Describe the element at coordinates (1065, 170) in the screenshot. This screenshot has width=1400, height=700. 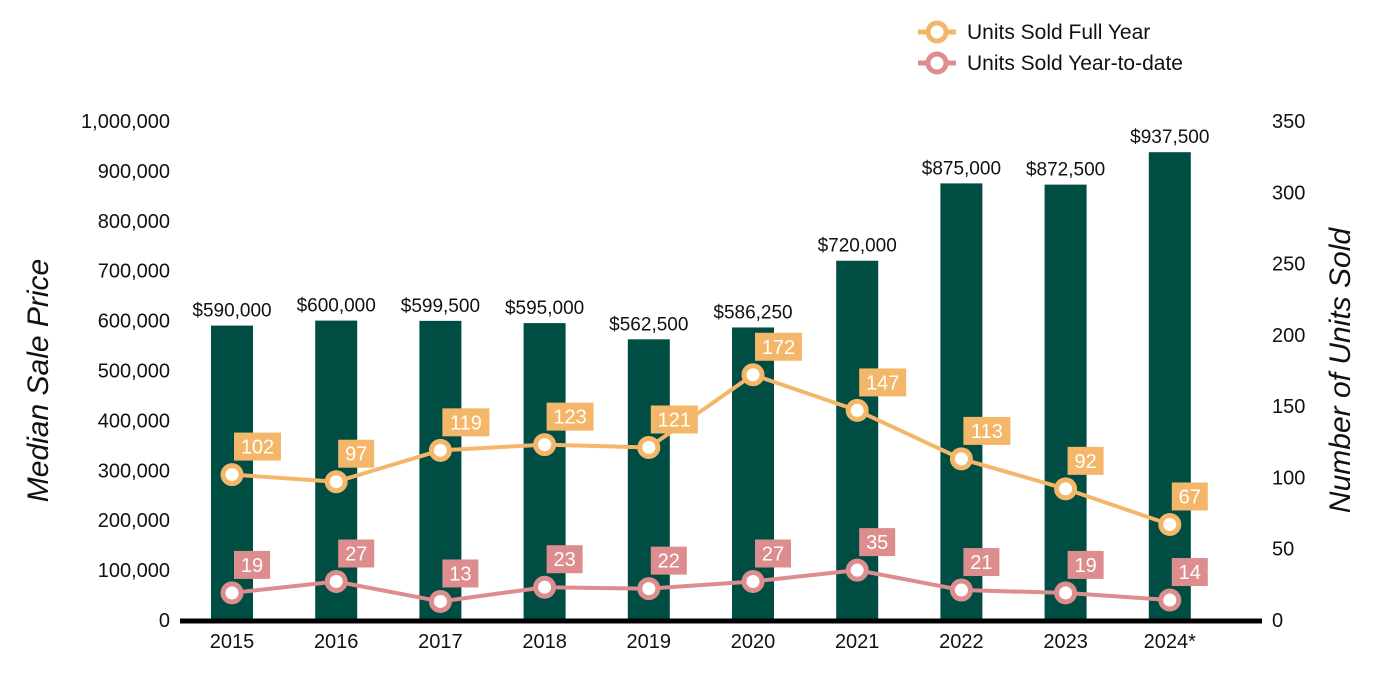
I see `bar-value-label: $872,500` at that location.